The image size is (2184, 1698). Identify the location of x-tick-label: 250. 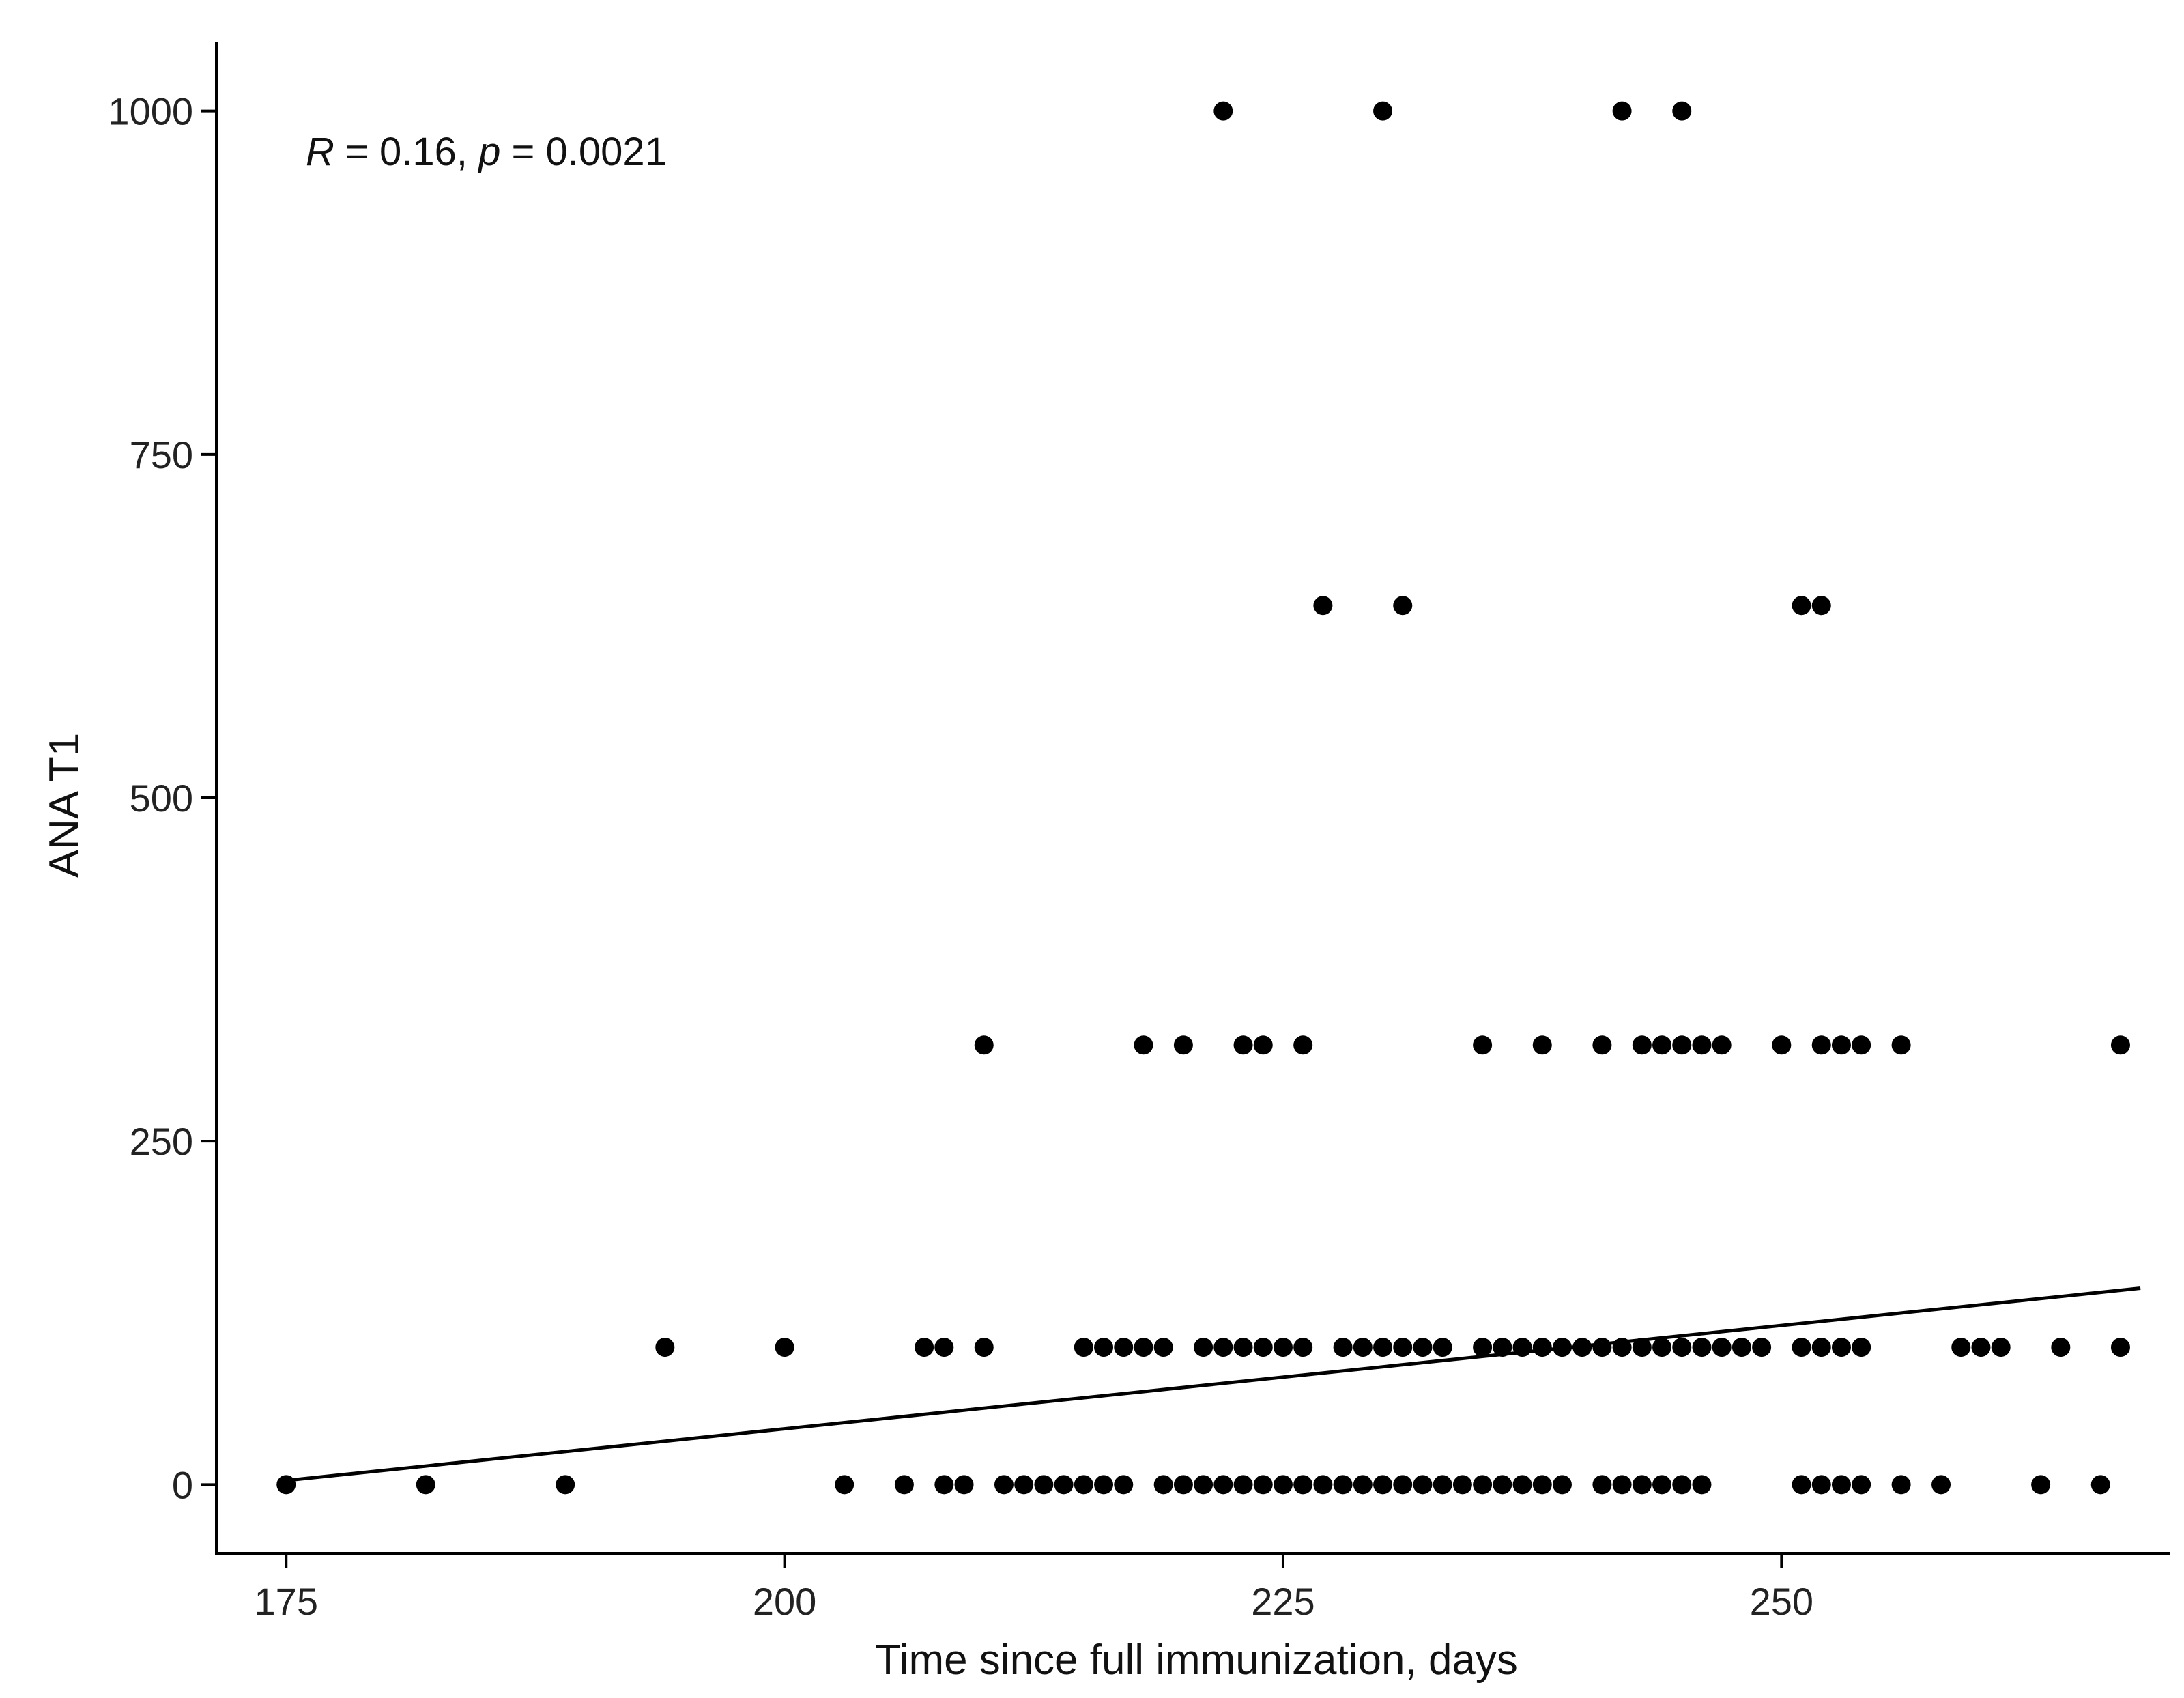
(1781, 1601).